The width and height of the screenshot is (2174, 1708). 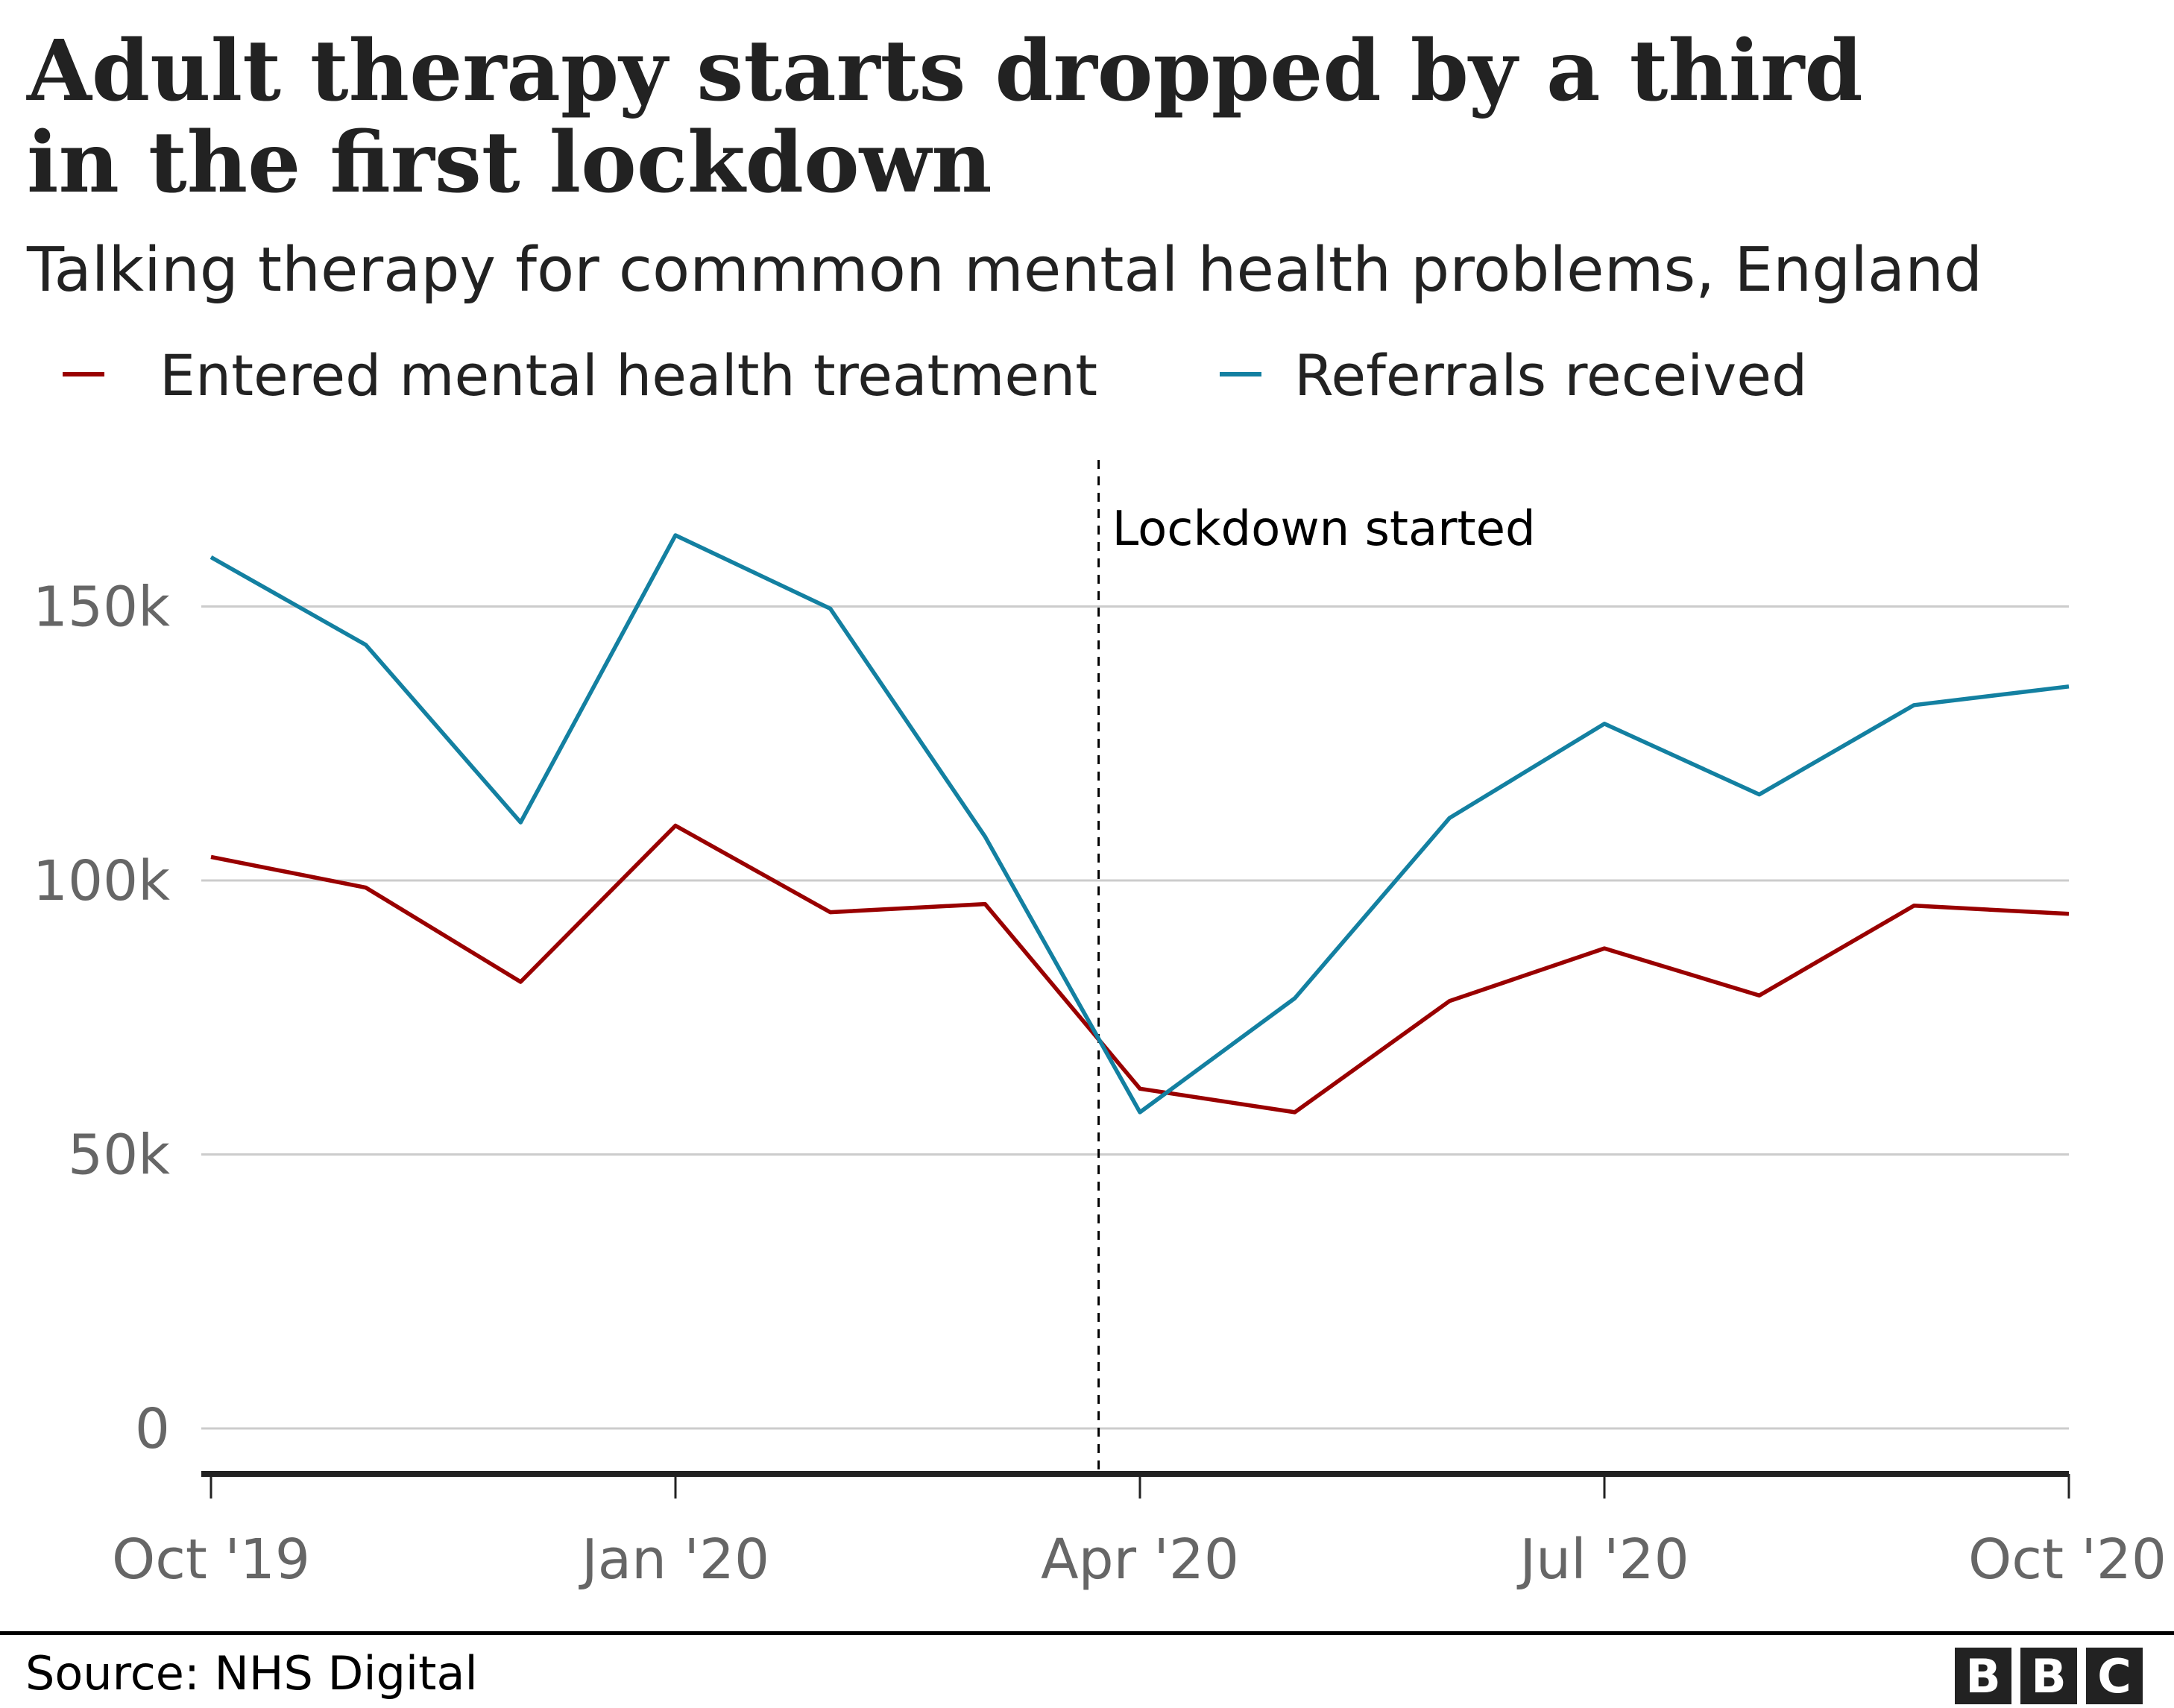 What do you see at coordinates (211, 1560) in the screenshot?
I see `x-tick-label: Oct '19` at bounding box center [211, 1560].